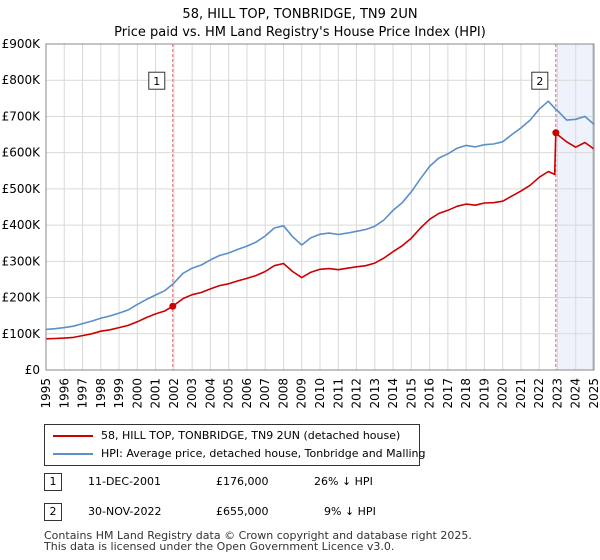  What do you see at coordinates (539, 393) in the screenshot?
I see `x-tick-label: 2022` at bounding box center [539, 393].